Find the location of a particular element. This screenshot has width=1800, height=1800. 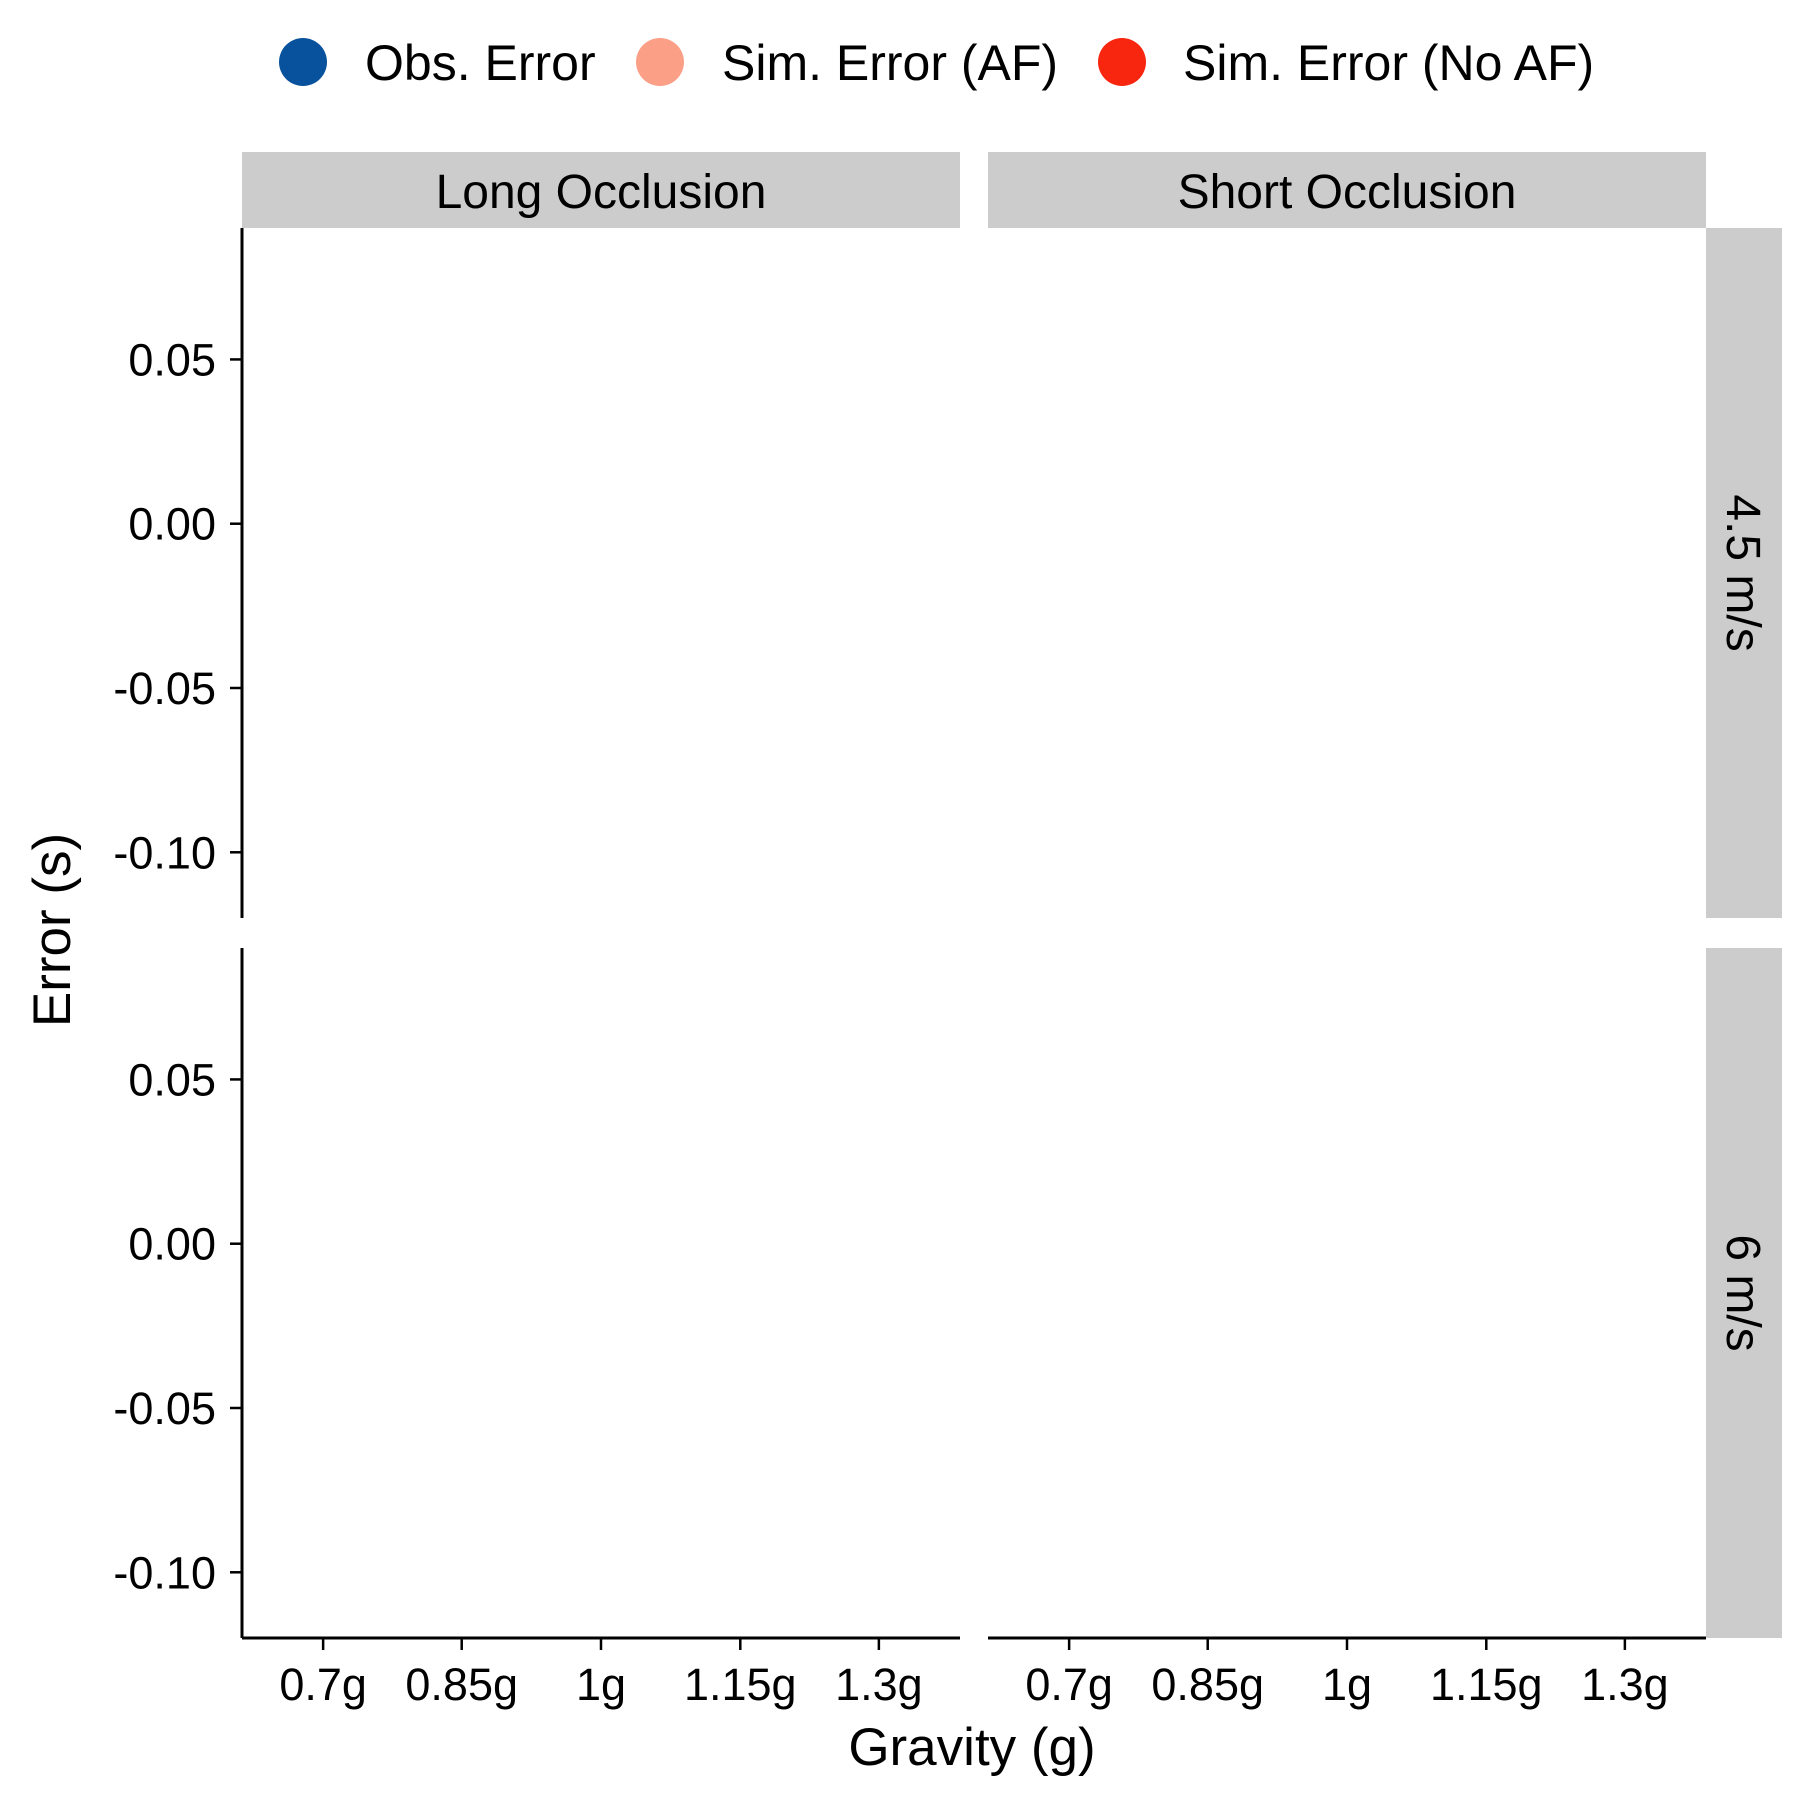

column-strip-label: Short Occlusion is located at coordinates (1347, 192).